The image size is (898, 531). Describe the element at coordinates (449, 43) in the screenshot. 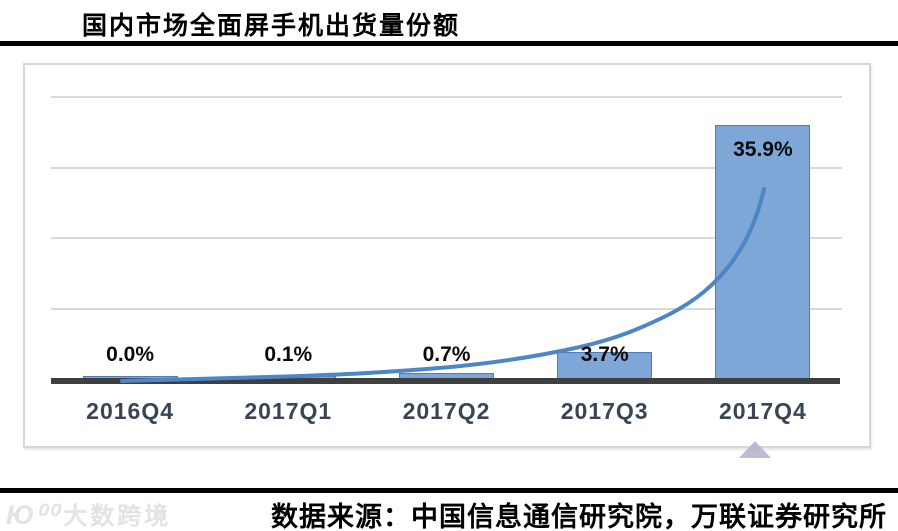

I see `header-rule` at that location.